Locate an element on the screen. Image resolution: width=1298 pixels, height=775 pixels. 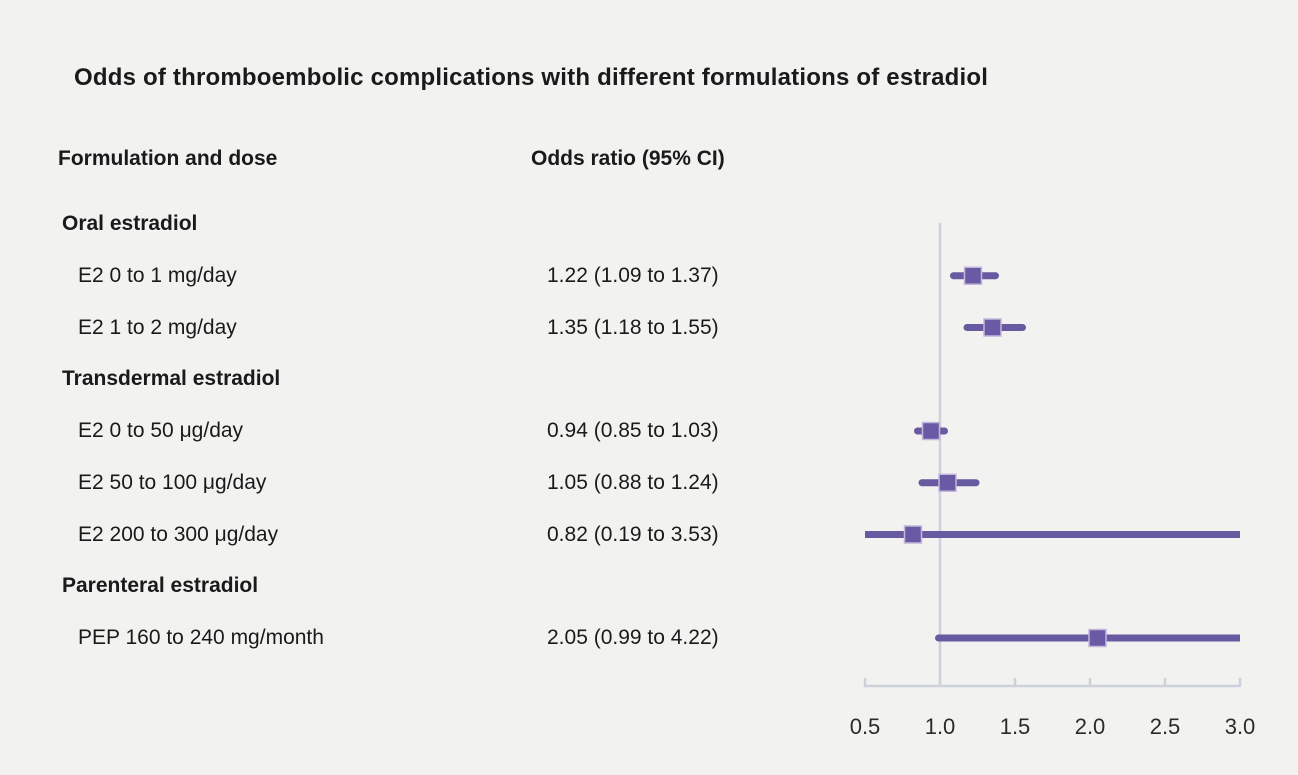
row-label: E2 0 to 50 μg/day is located at coordinates (161, 430).